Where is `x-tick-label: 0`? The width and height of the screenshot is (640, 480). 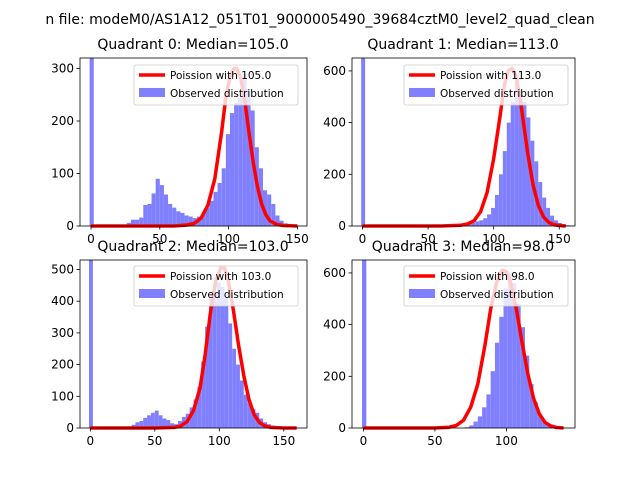 x-tick-label: 0 is located at coordinates (363, 239).